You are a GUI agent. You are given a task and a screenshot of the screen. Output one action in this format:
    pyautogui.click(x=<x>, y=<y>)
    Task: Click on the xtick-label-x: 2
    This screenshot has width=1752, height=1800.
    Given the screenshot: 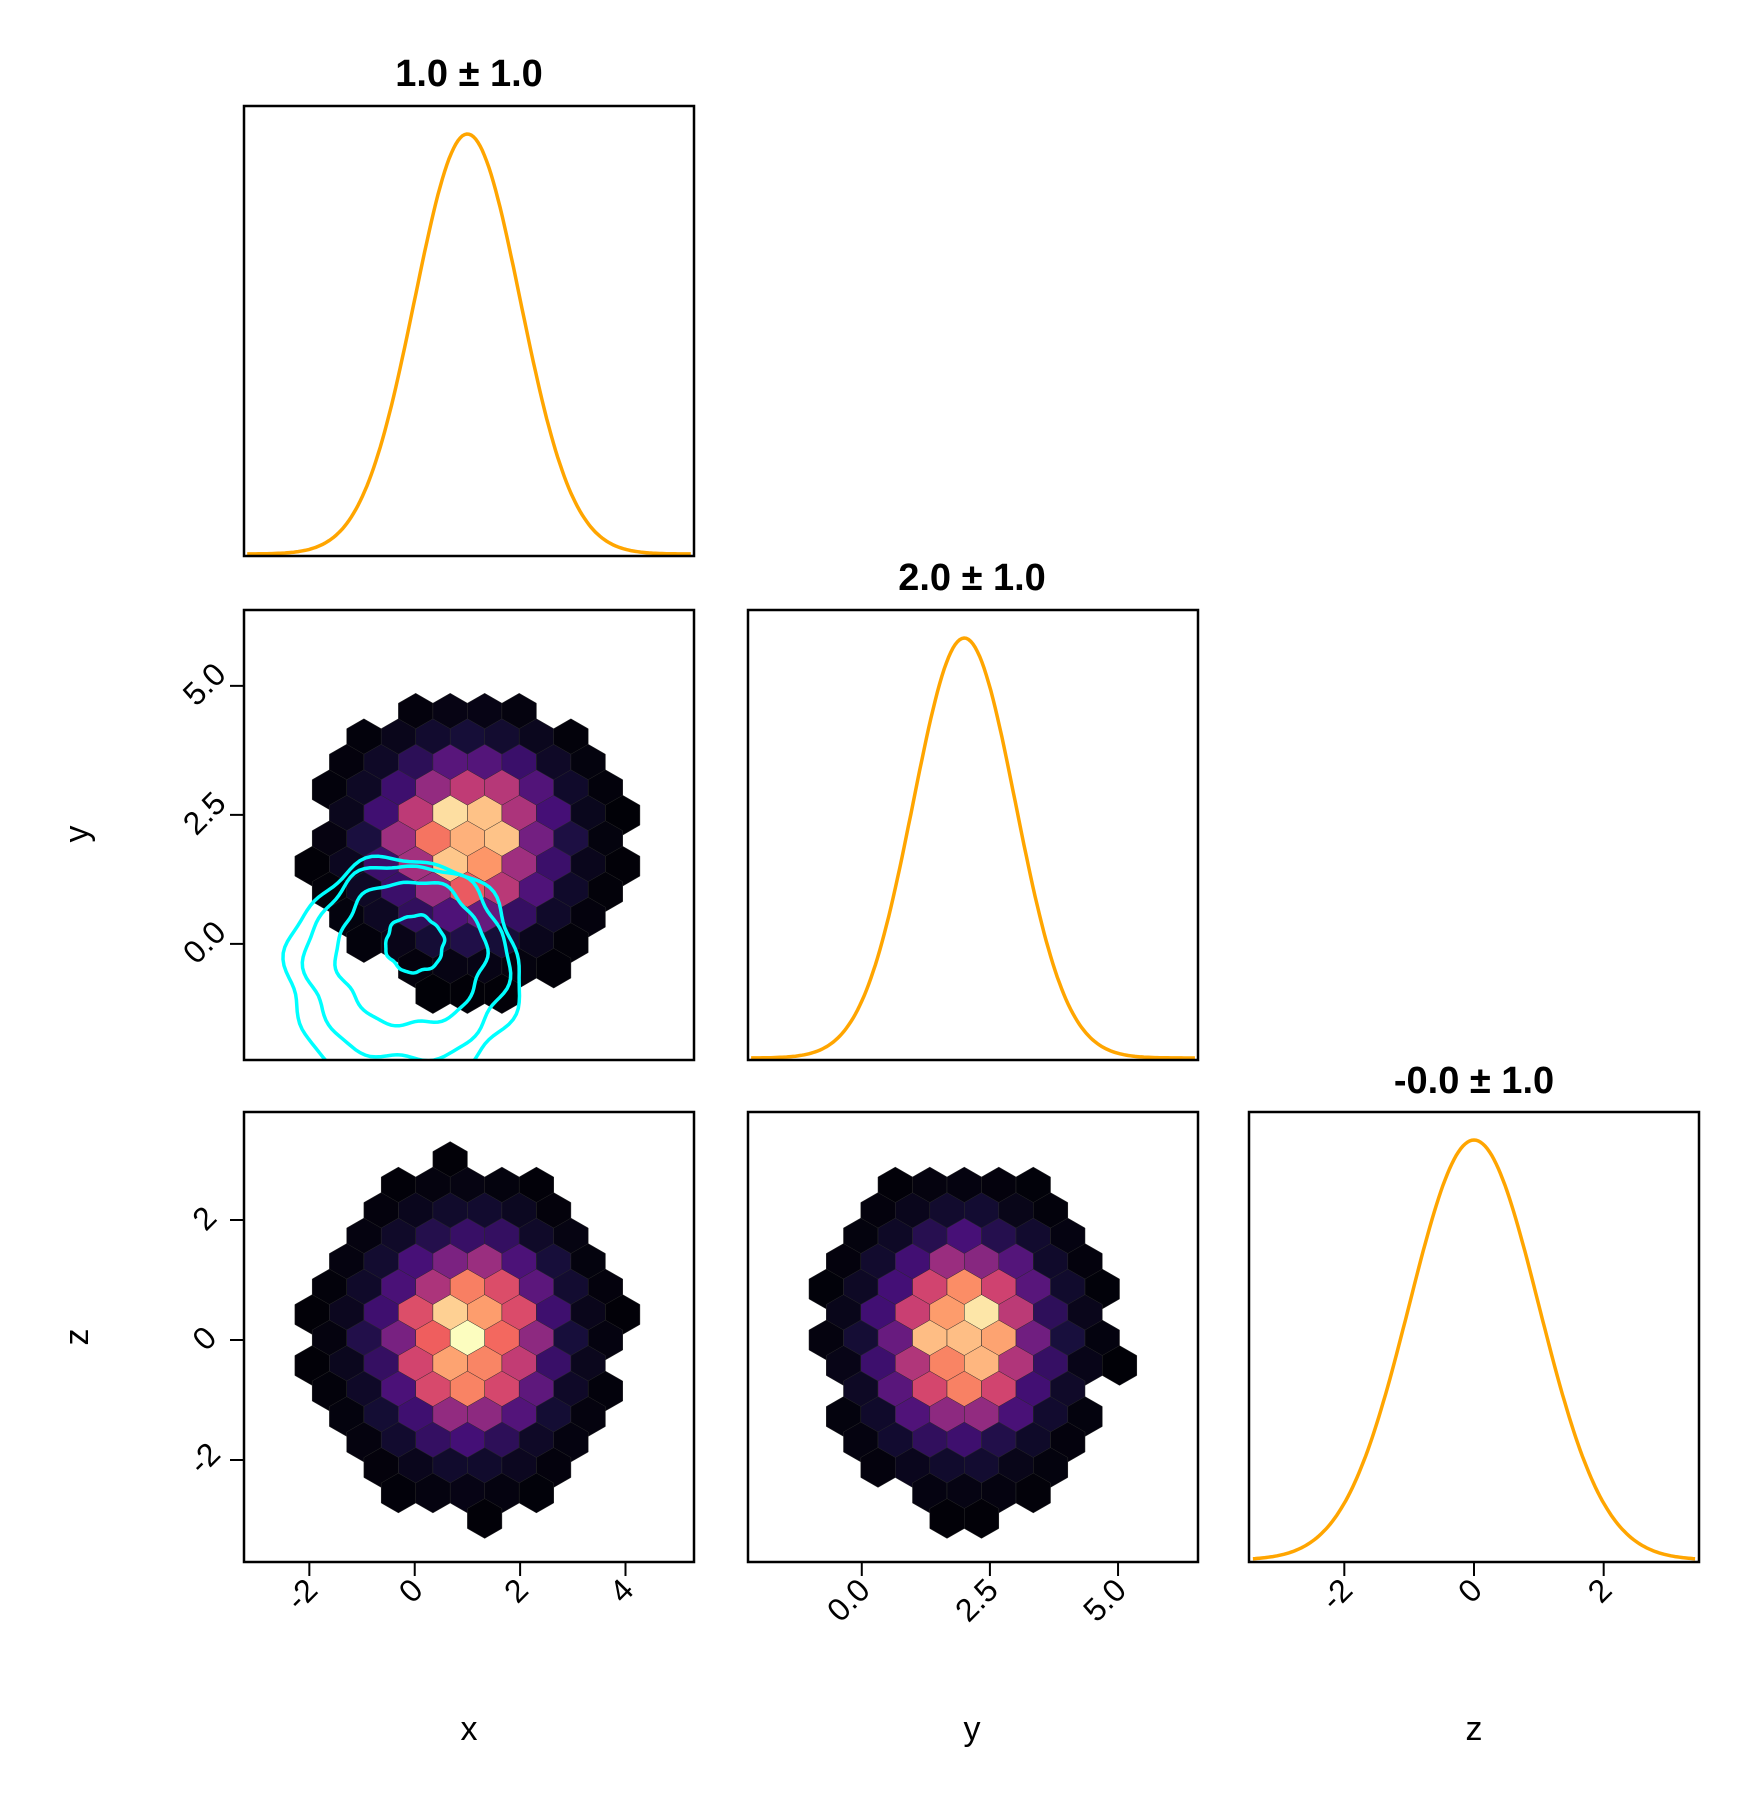 What is the action you would take?
    pyautogui.click(x=516, y=1590)
    